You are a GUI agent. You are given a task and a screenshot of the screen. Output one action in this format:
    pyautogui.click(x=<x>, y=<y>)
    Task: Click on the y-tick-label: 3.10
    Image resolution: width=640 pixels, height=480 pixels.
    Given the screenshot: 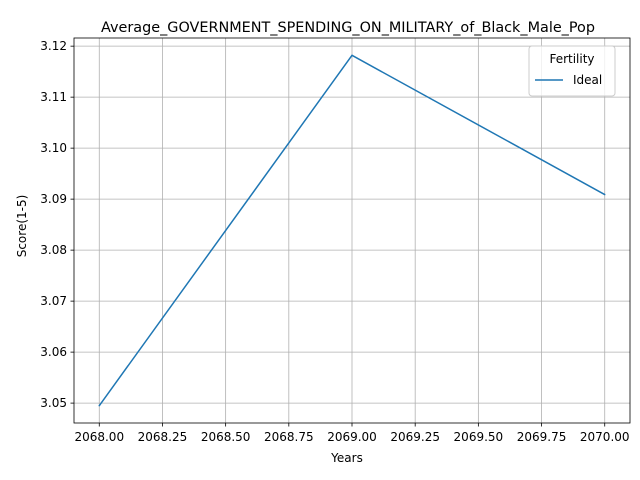 What is the action you would take?
    pyautogui.click(x=53, y=148)
    